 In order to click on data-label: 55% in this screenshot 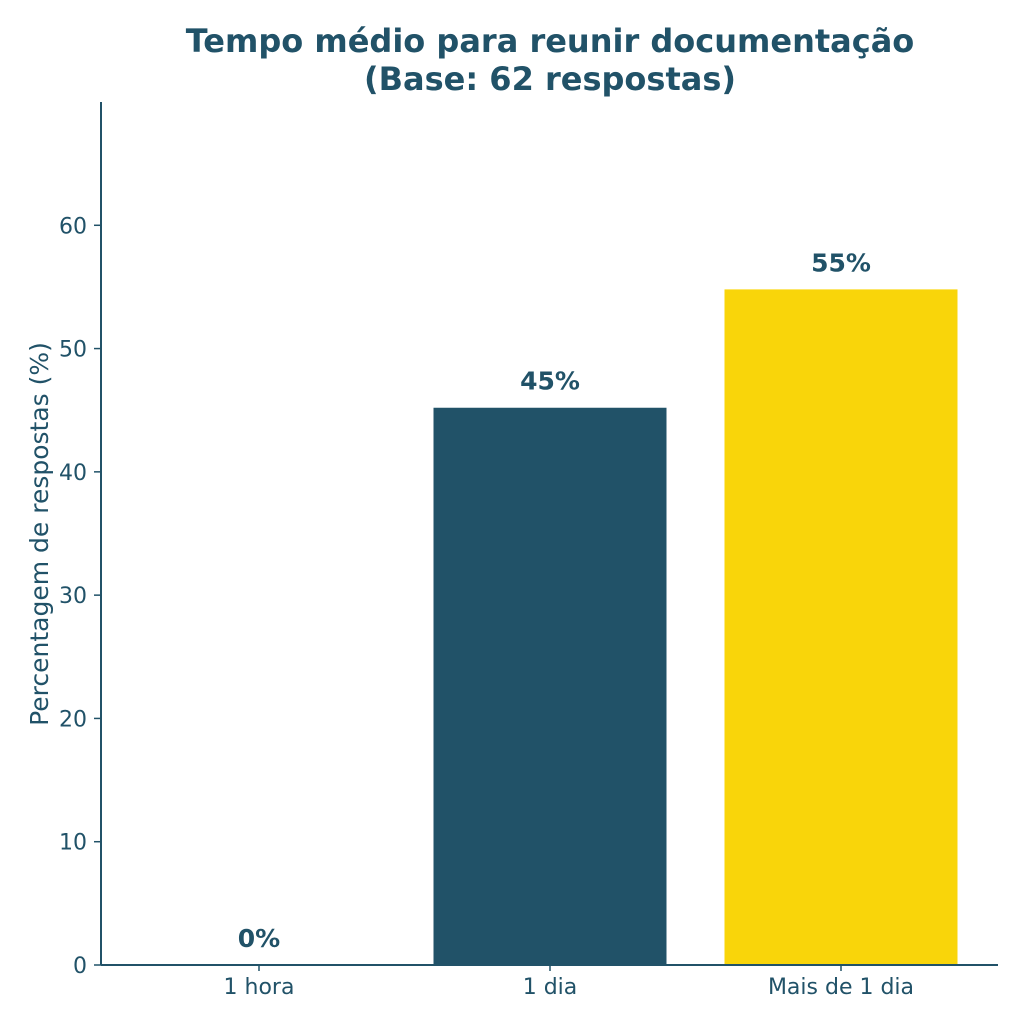, I will do `click(841, 262)`.